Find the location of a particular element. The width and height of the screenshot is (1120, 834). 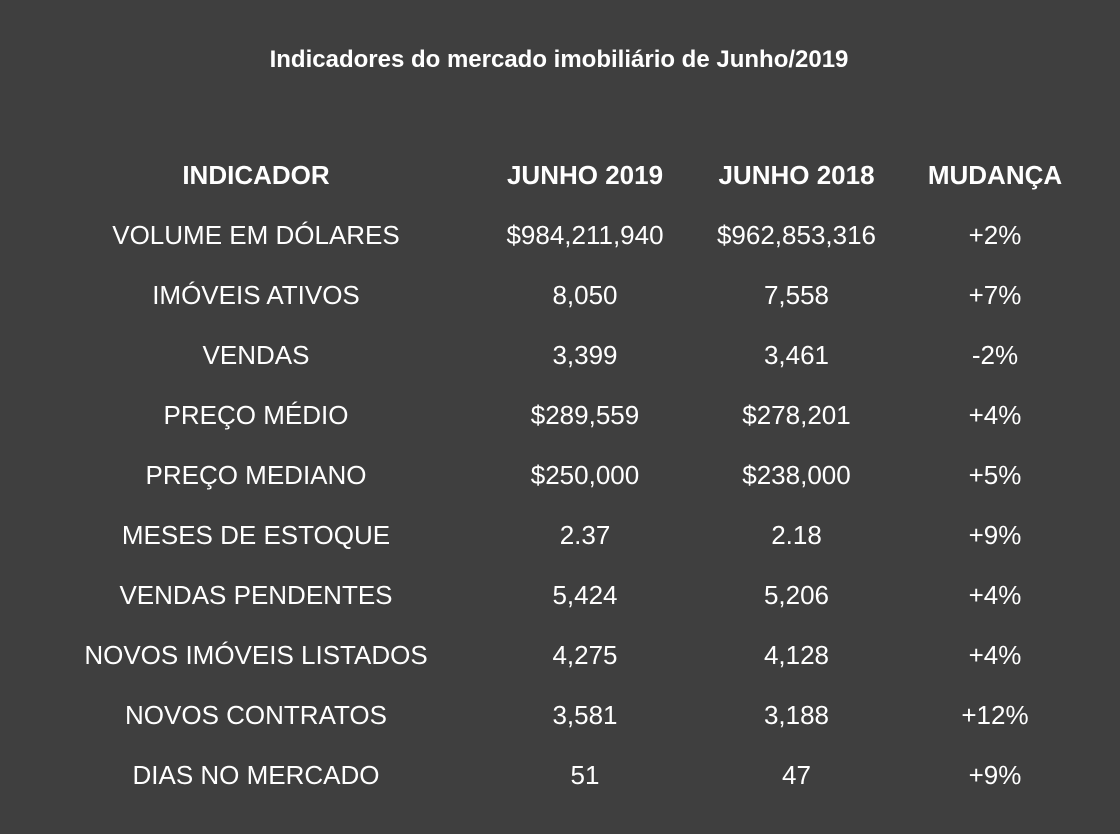

june-2019-cell: $250,000 is located at coordinates (585, 474).